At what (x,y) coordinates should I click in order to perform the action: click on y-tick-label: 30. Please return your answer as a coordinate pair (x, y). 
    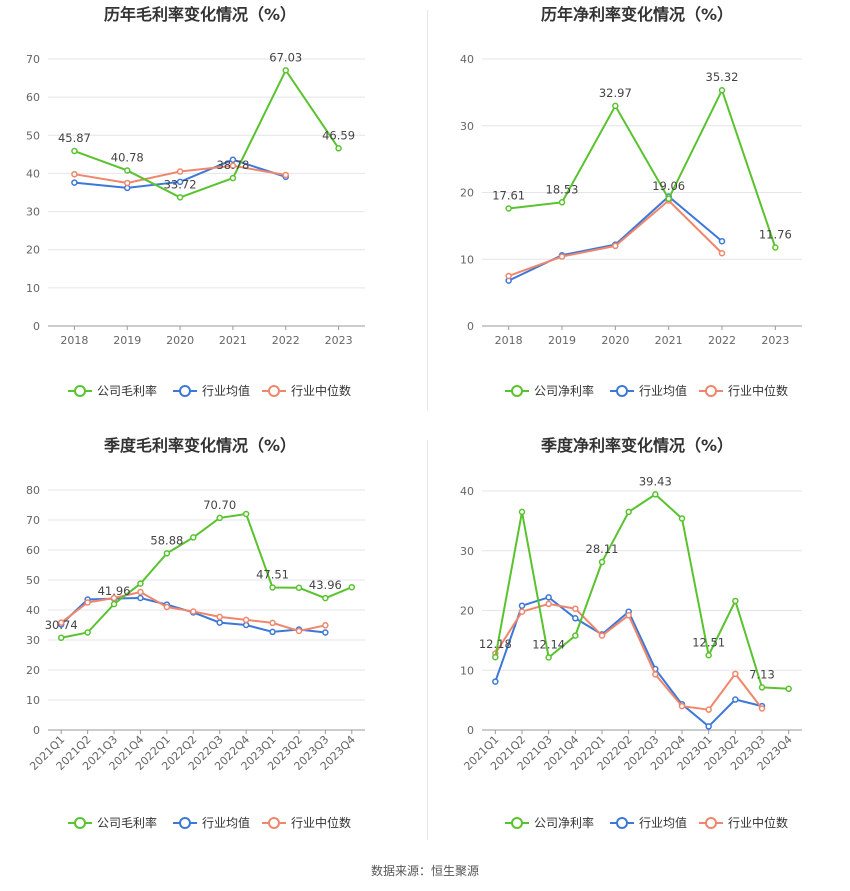
    Looking at the image, I should click on (467, 551).